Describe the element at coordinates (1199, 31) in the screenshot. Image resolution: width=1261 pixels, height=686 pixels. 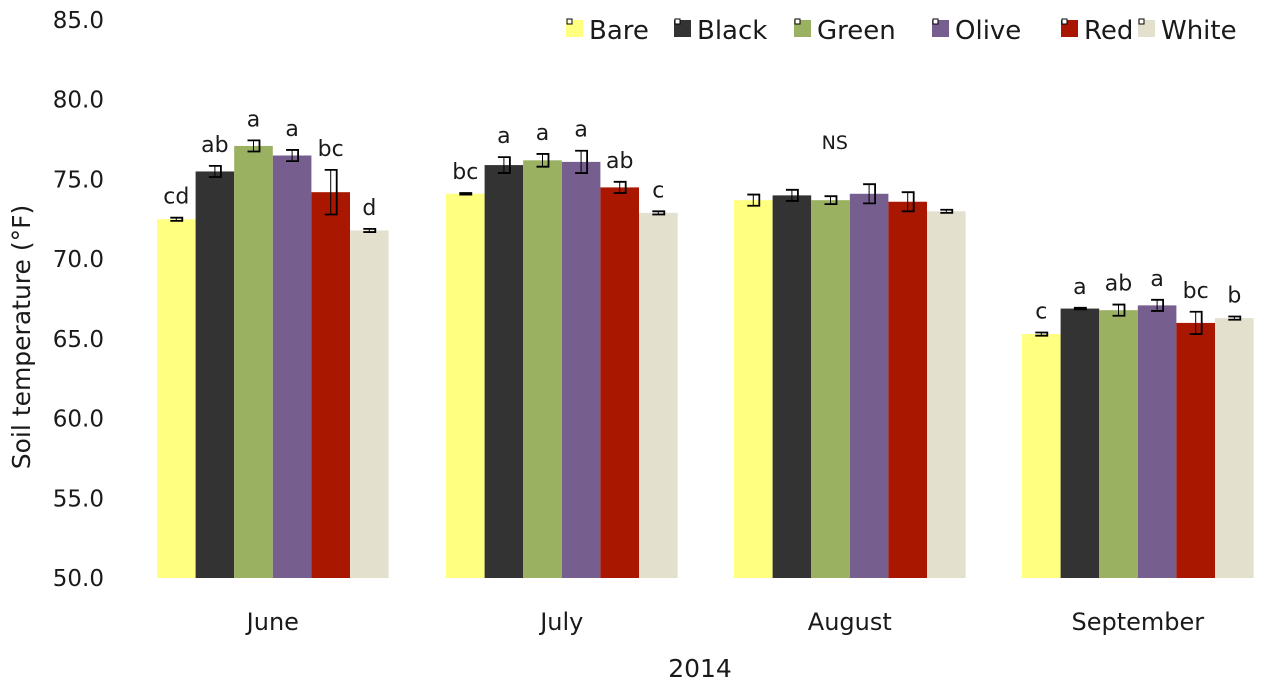
I see `legend-label-white: White` at that location.